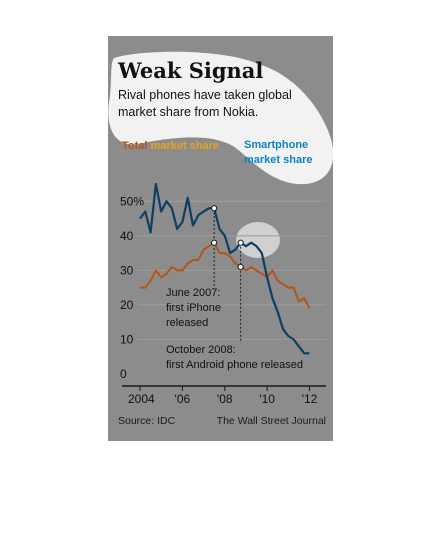 The image size is (442, 536). Describe the element at coordinates (276, 145) in the screenshot. I see `legend-smartphone-line-1: Smartphone` at that location.